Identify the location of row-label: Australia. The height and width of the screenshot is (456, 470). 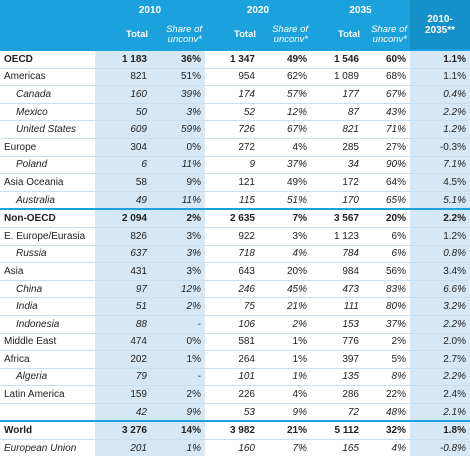
(47, 200).